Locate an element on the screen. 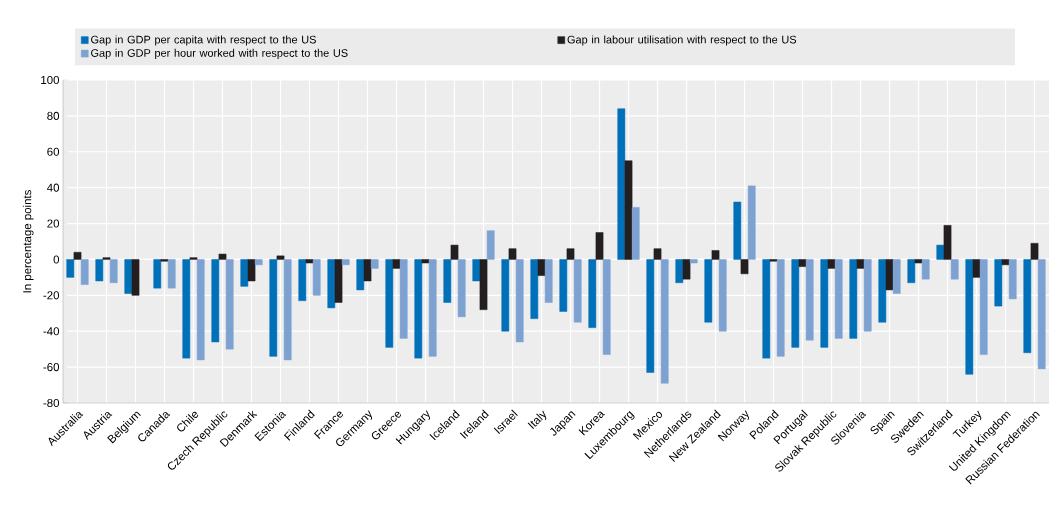 The width and height of the screenshot is (1049, 522). legend-label: Gap in GDP per capita with respect to the US is located at coordinates (203, 40).